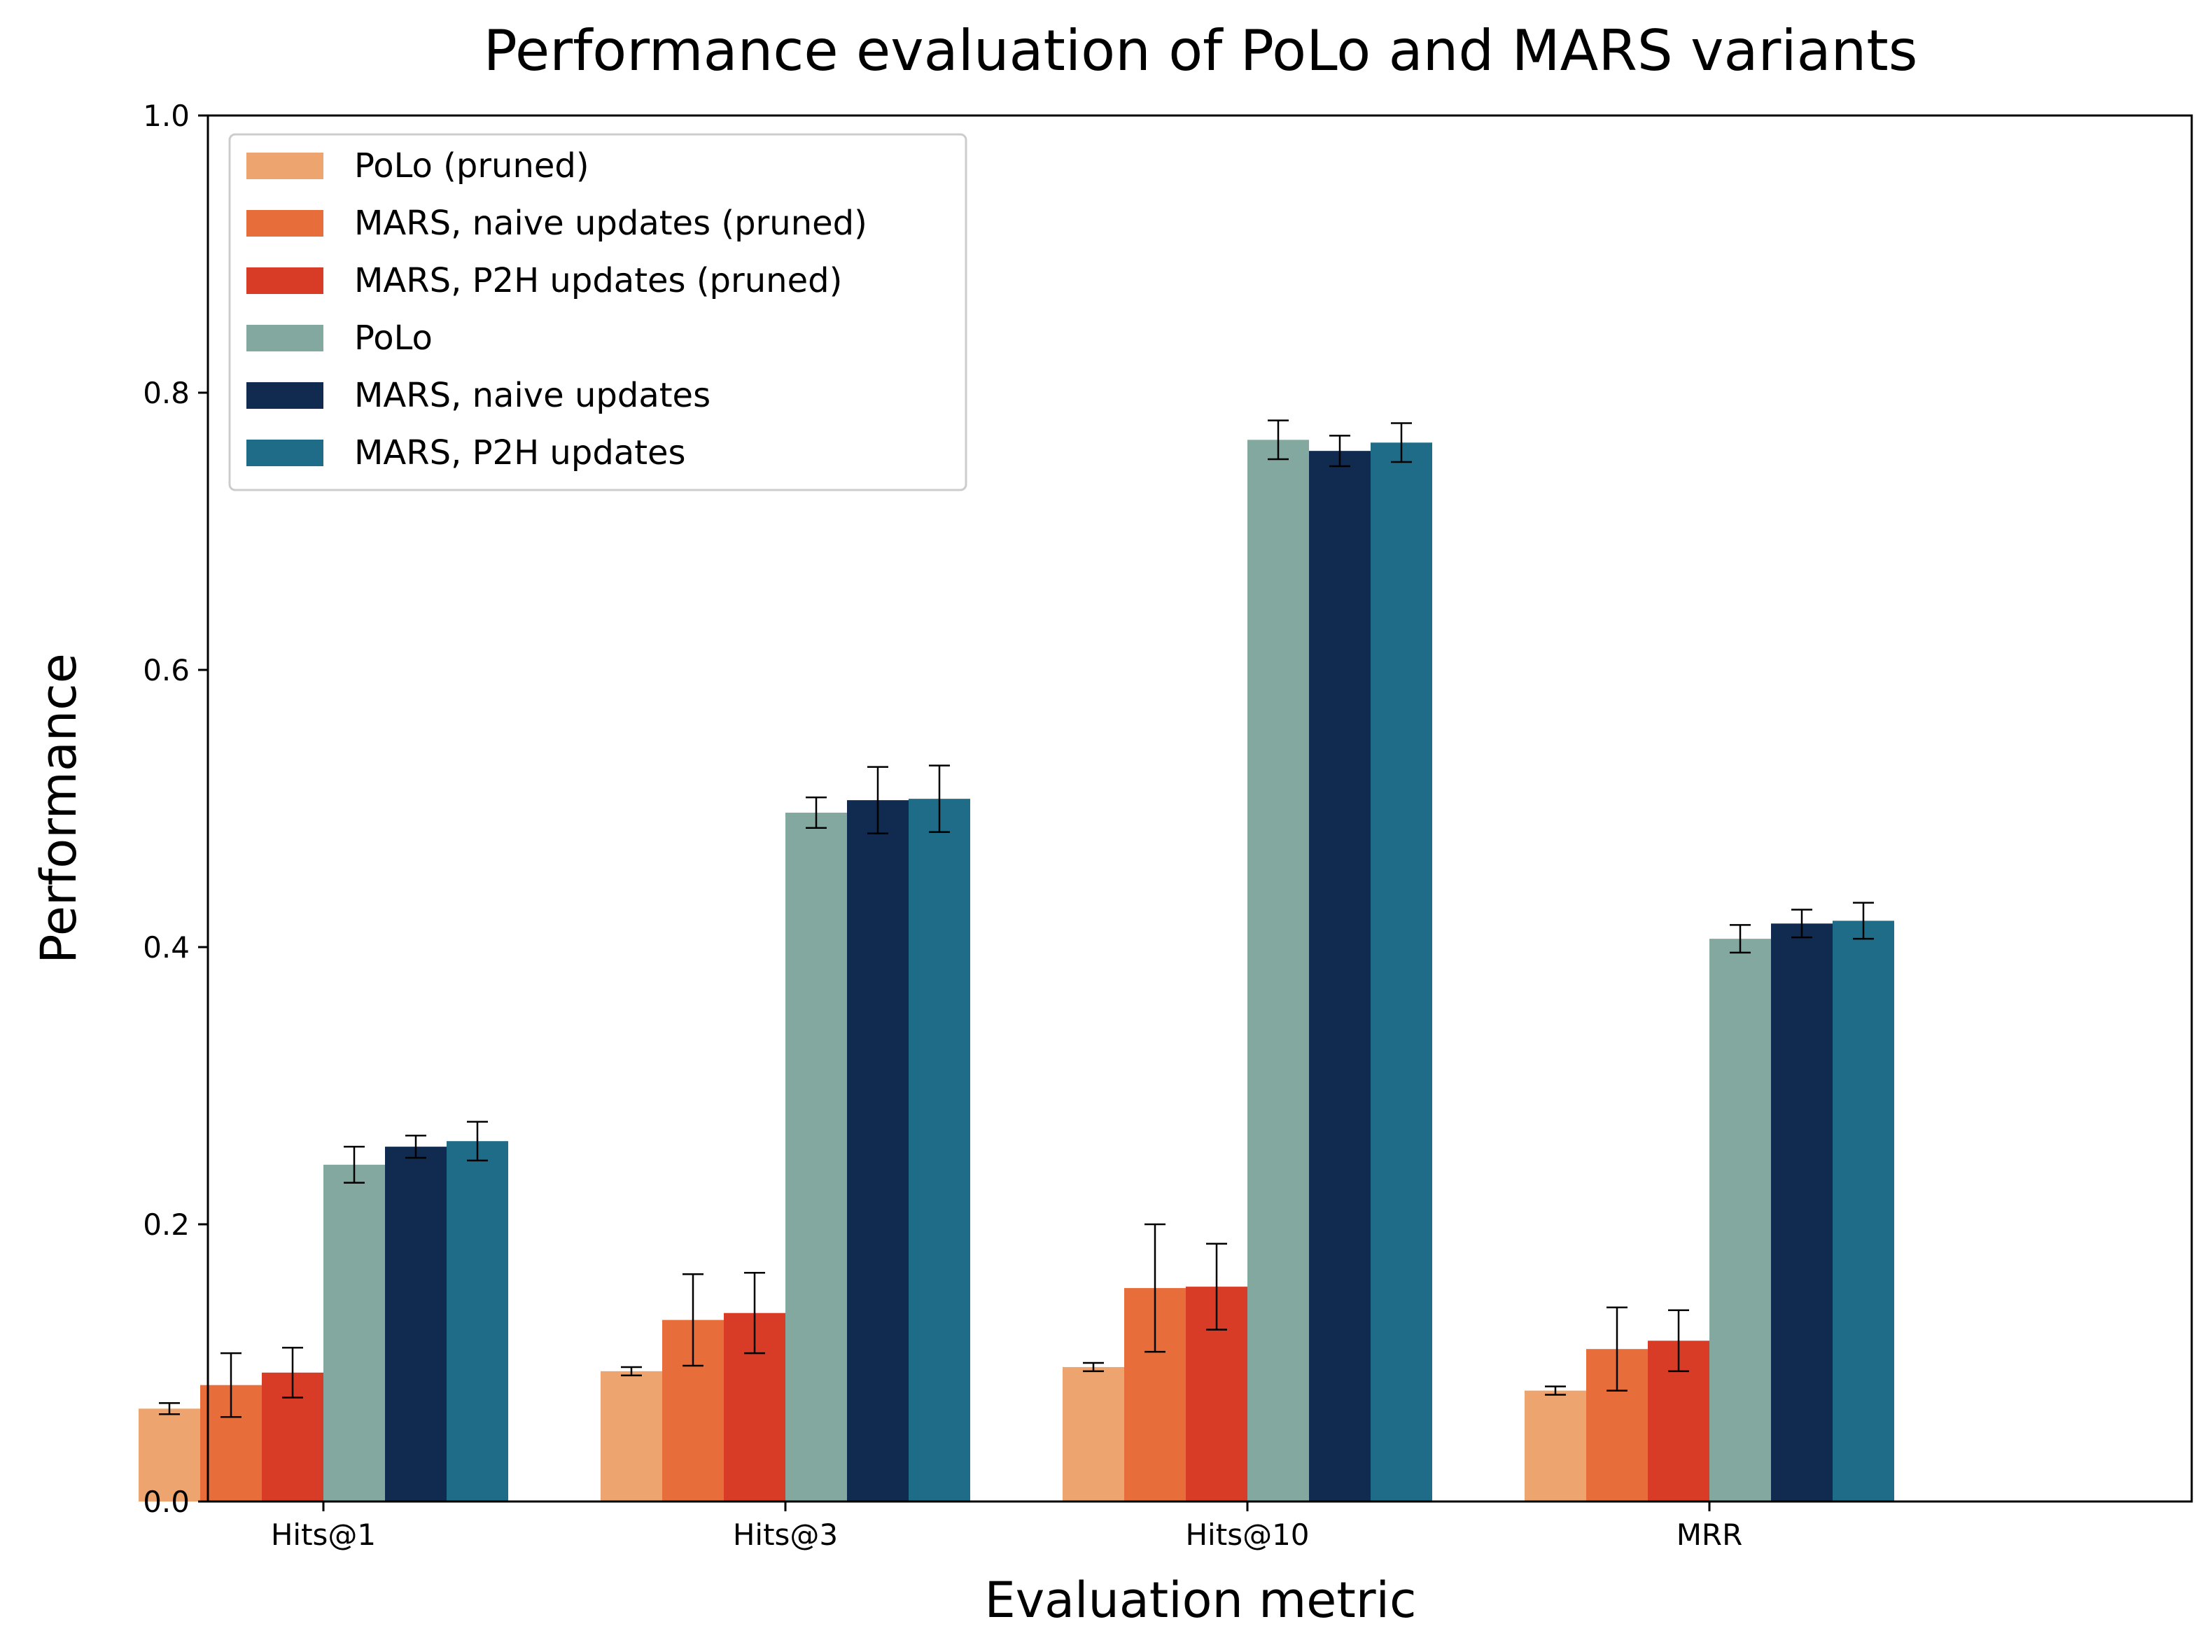  I want to click on y-tick-label: 0.0, so click(166, 1502).